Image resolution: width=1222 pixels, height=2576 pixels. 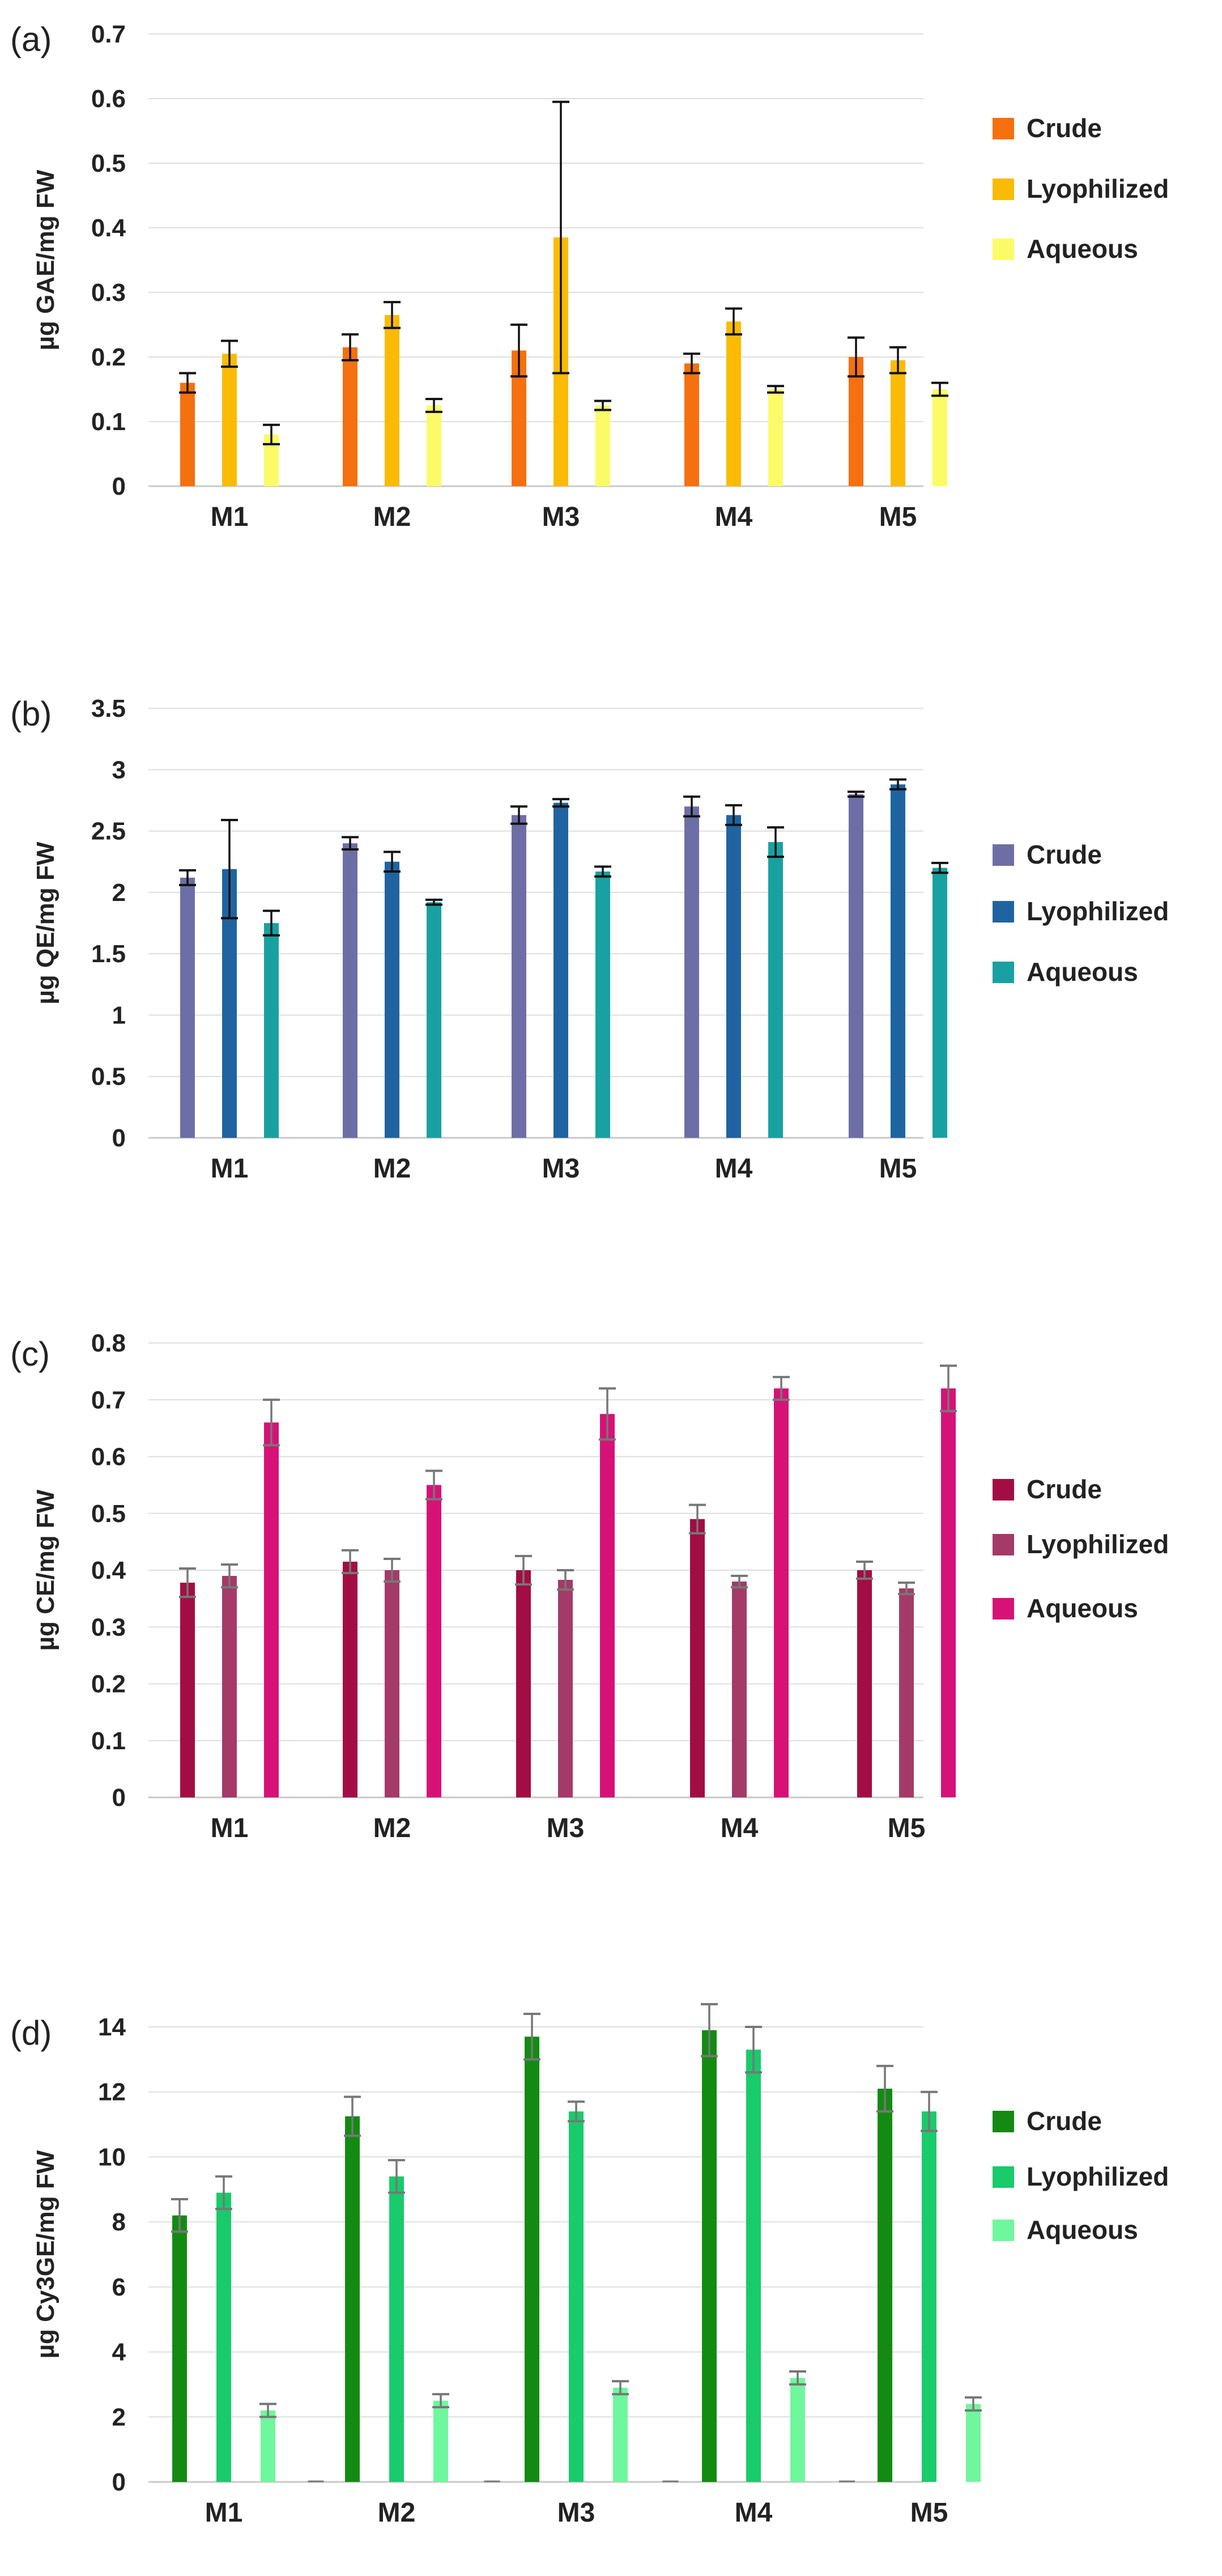 What do you see at coordinates (46, 259) in the screenshot?
I see `y-axis-label: µg GAE/mg FW` at bounding box center [46, 259].